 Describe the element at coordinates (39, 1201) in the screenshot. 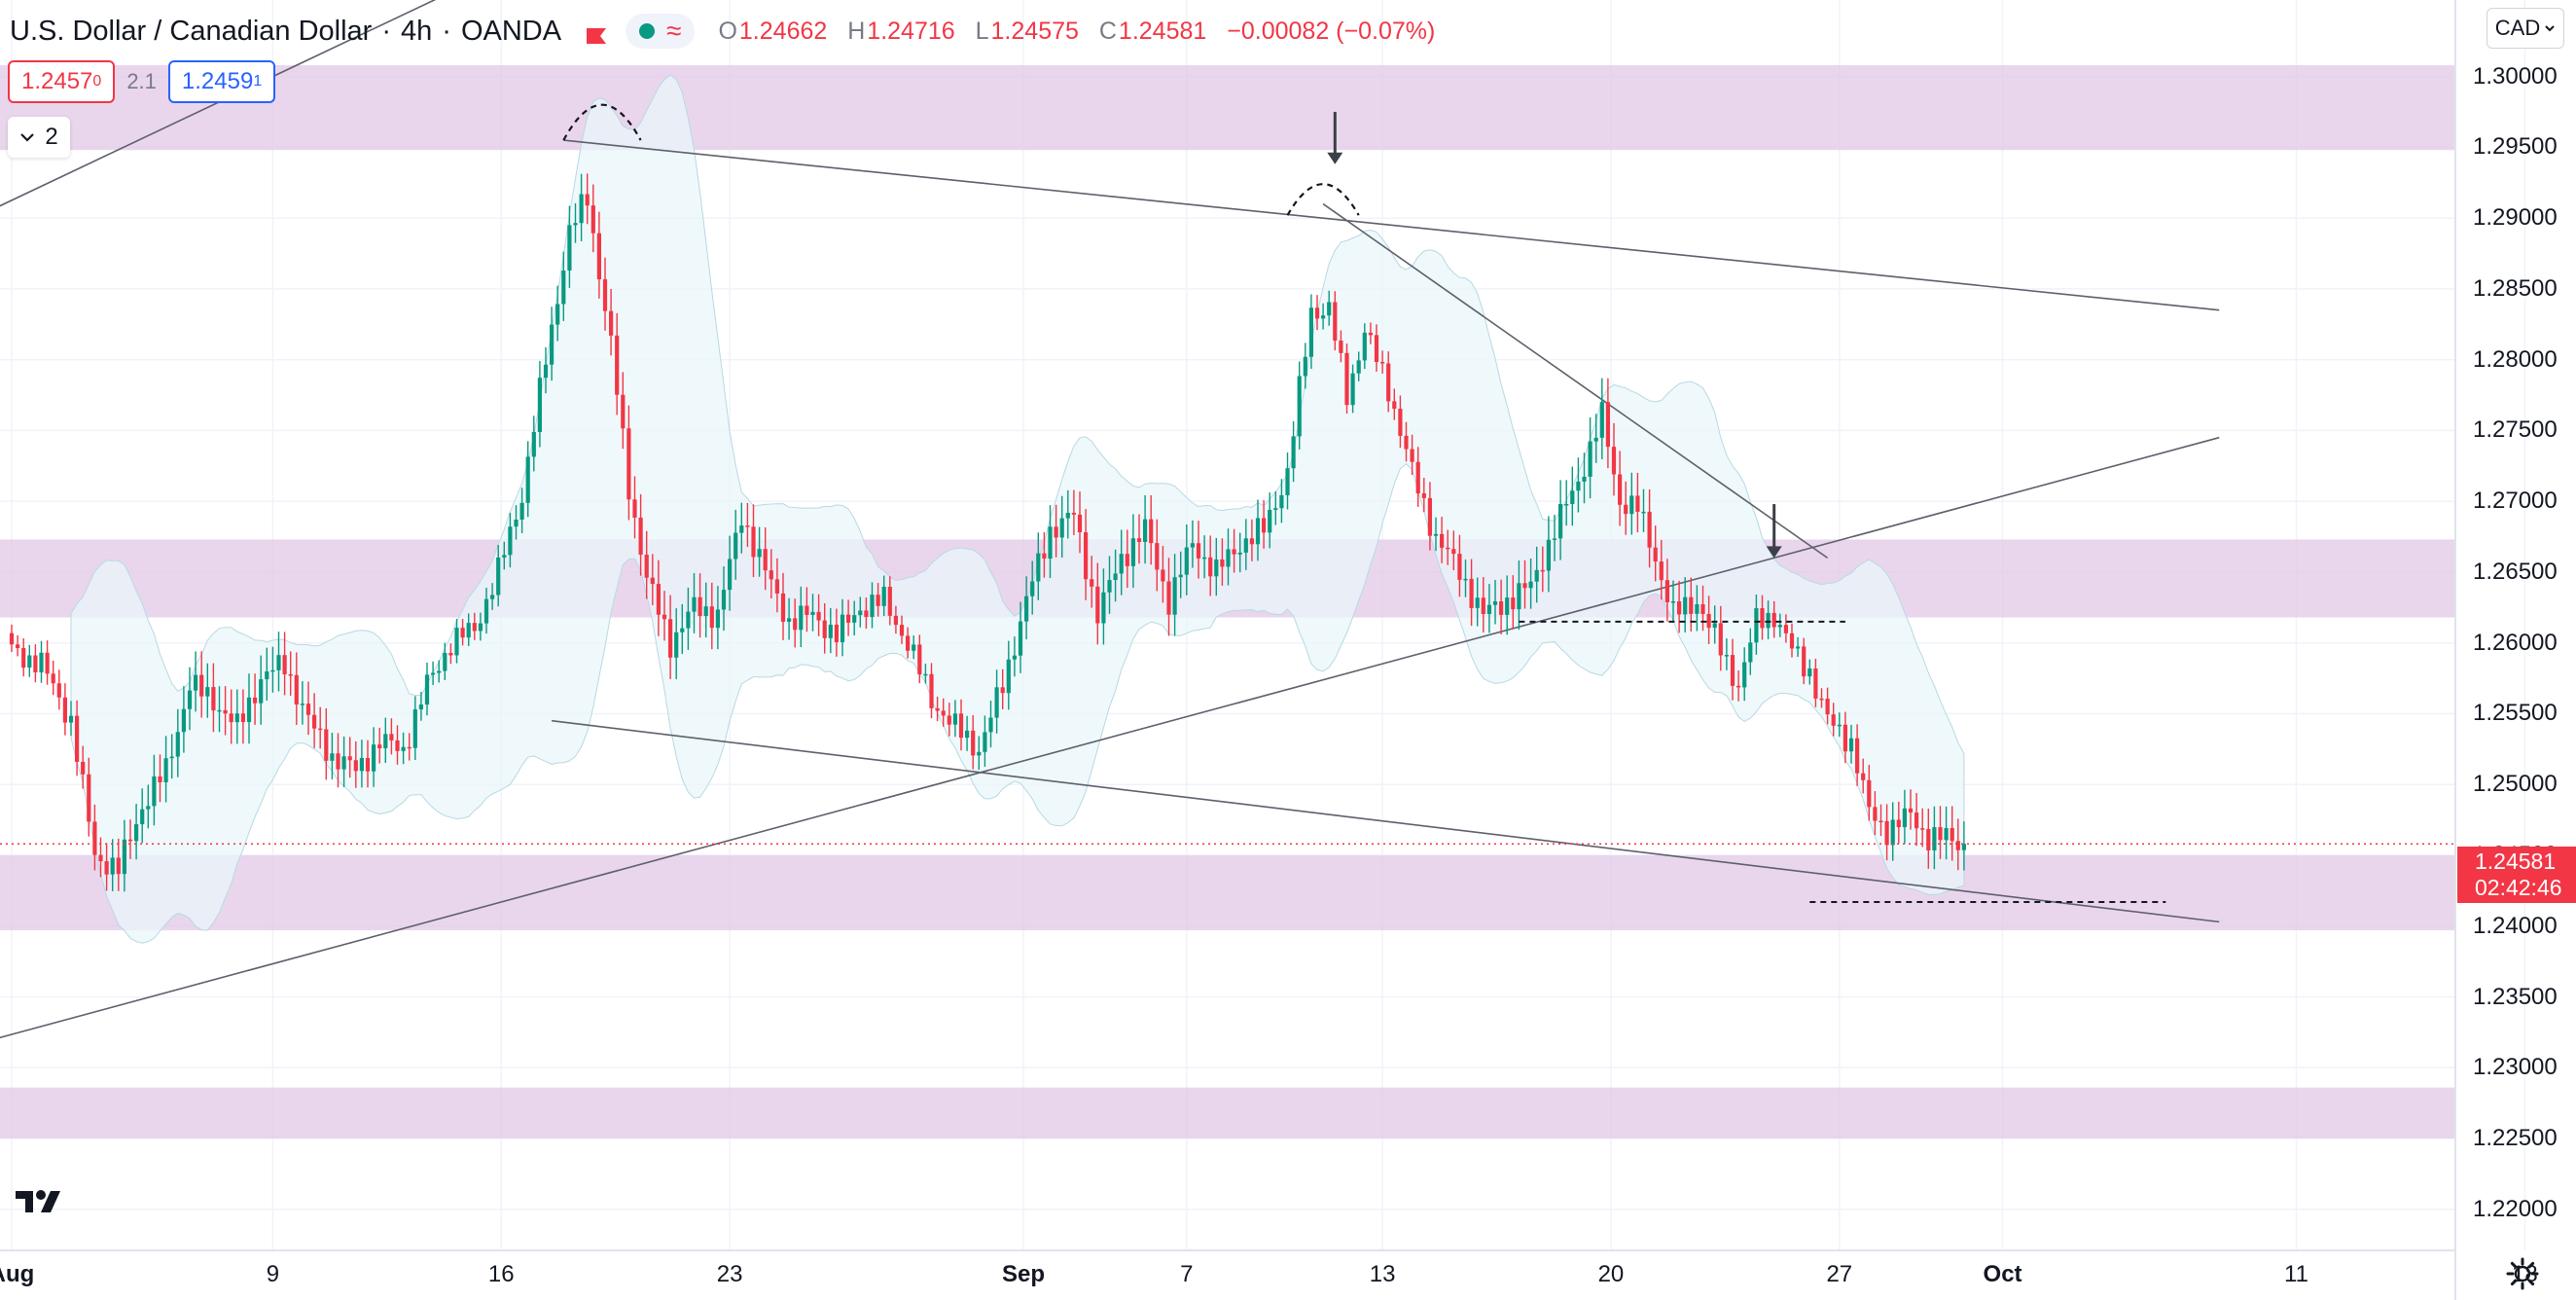

I see `tradingview-logo-icon` at that location.